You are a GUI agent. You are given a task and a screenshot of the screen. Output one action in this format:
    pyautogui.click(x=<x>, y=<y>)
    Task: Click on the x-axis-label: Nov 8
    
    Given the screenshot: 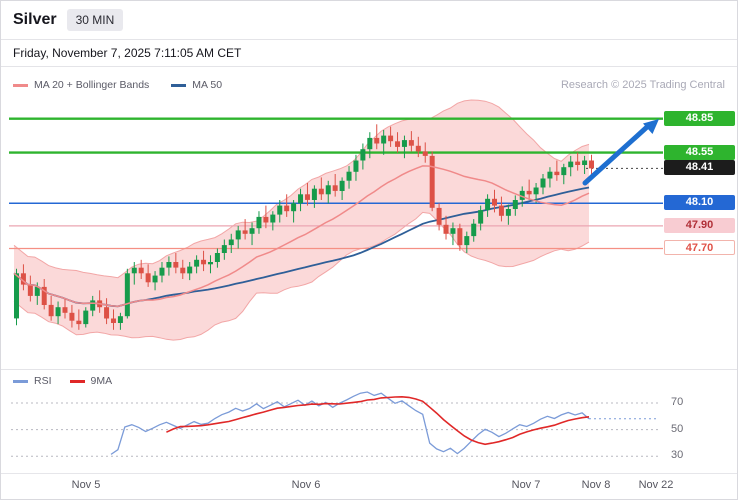 What is the action you would take?
    pyautogui.click(x=596, y=485)
    